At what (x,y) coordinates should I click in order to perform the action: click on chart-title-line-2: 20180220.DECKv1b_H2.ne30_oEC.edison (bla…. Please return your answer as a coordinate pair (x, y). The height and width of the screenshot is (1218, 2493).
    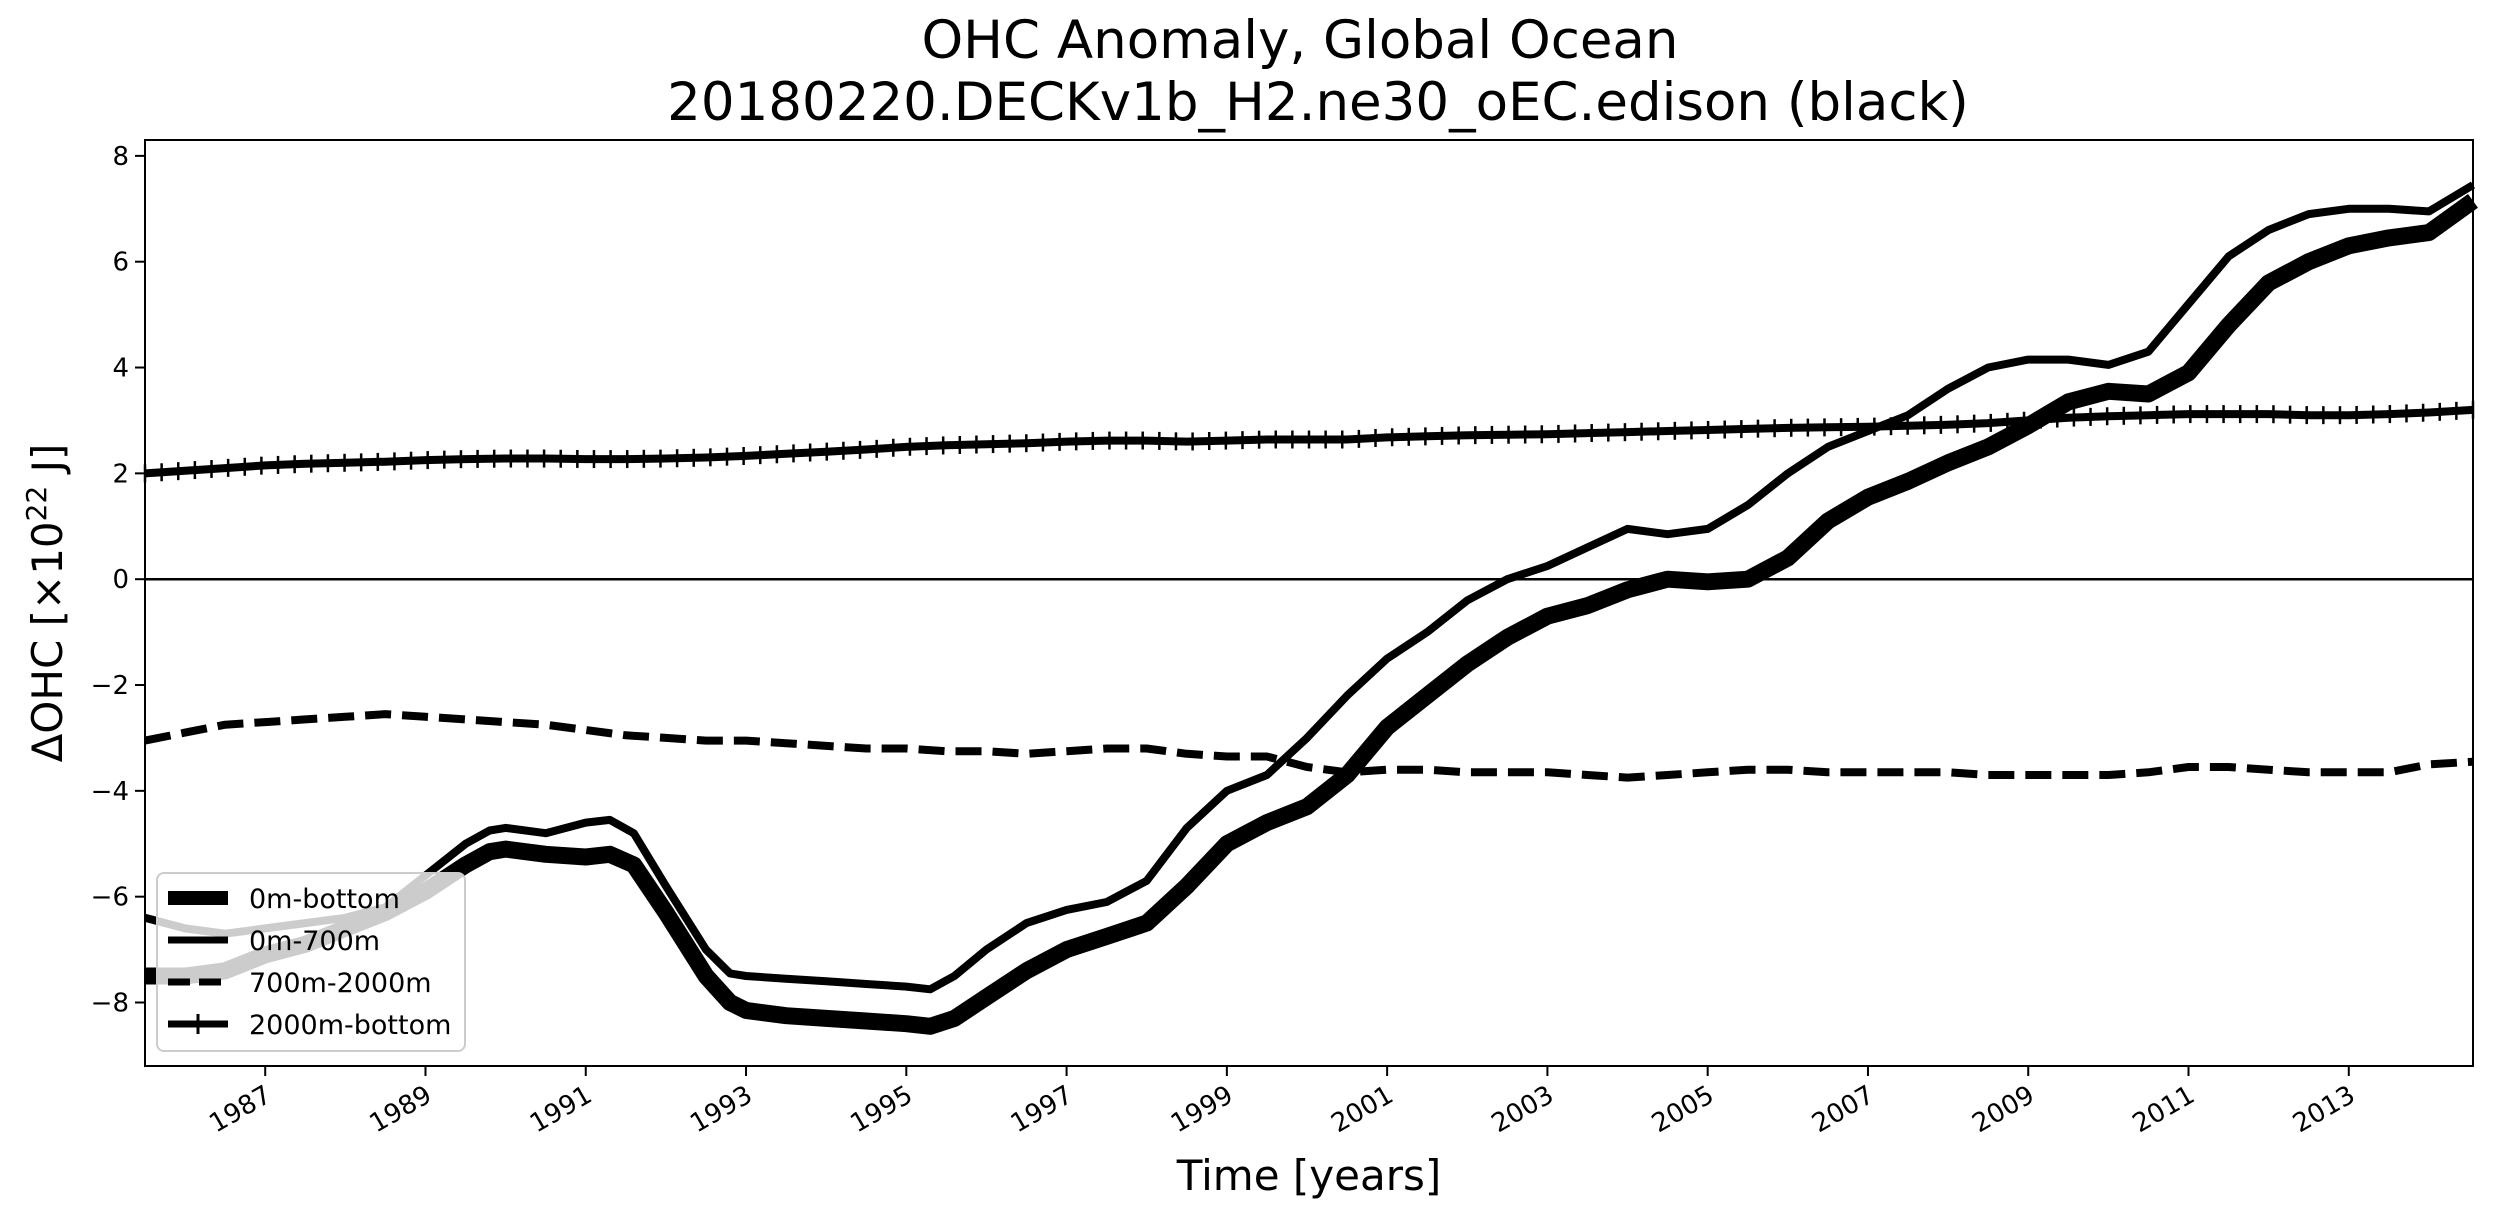
    Looking at the image, I should click on (1318, 102).